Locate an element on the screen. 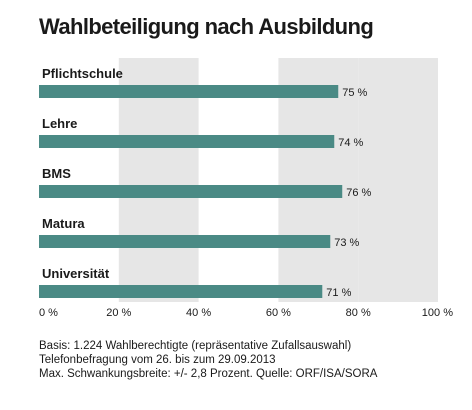  tick-label: 40 % is located at coordinates (198, 313).